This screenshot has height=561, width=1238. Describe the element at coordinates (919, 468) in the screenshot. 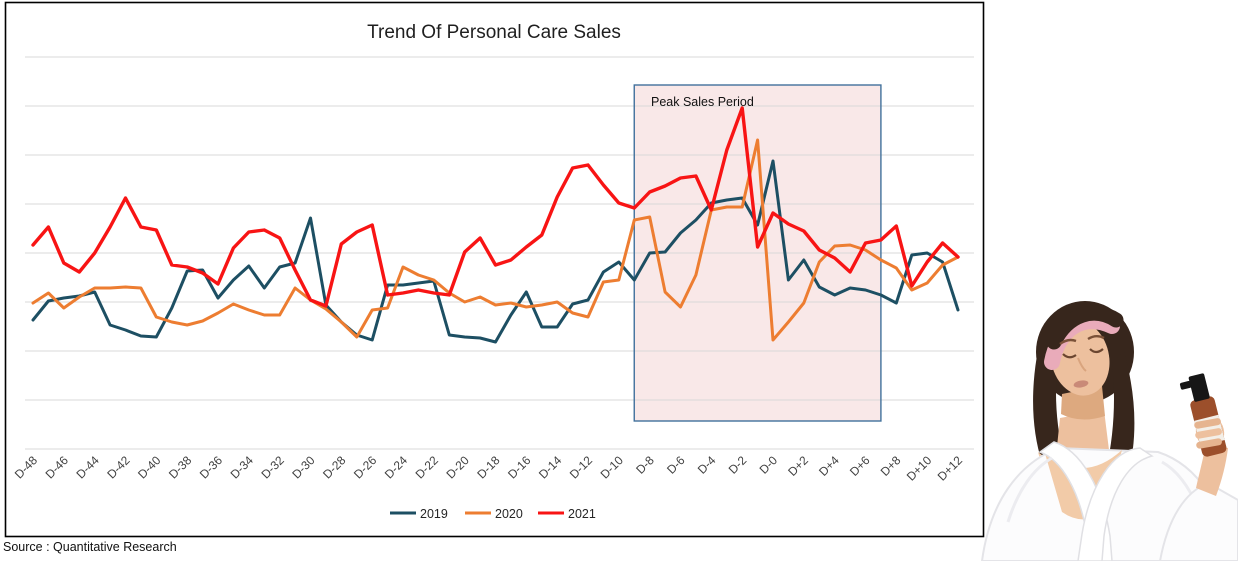

I see `x-axis-label: D+10` at that location.